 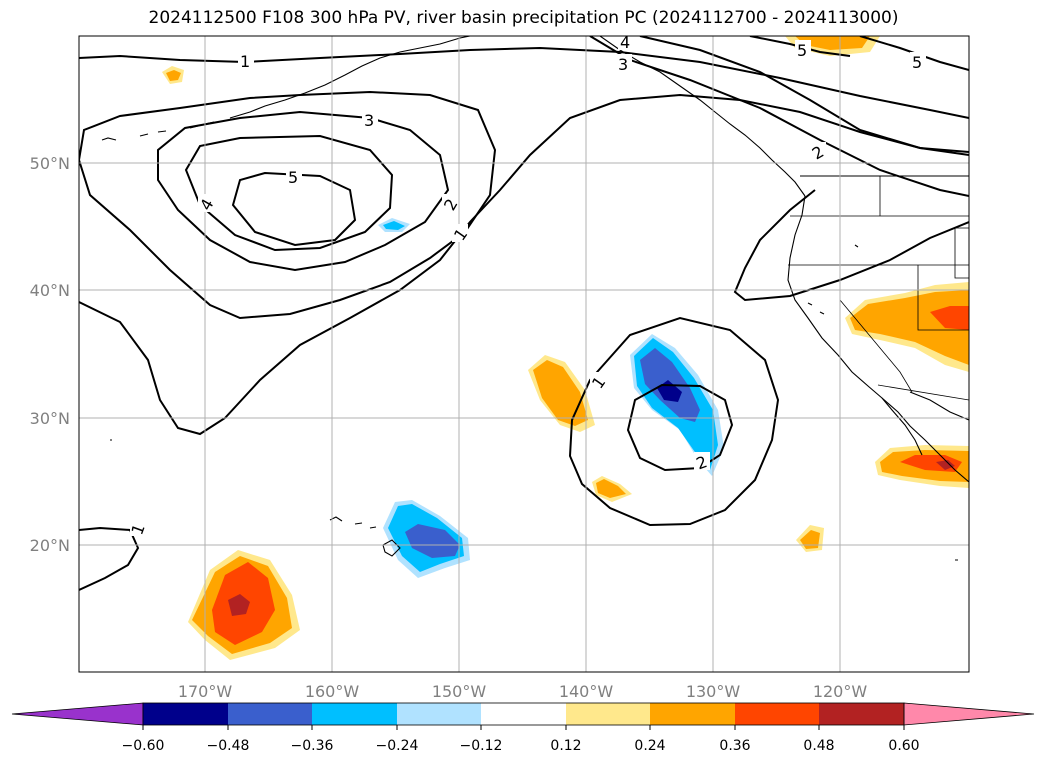 What do you see at coordinates (840, 691) in the screenshot?
I see `lon-tick-label: 120°W` at bounding box center [840, 691].